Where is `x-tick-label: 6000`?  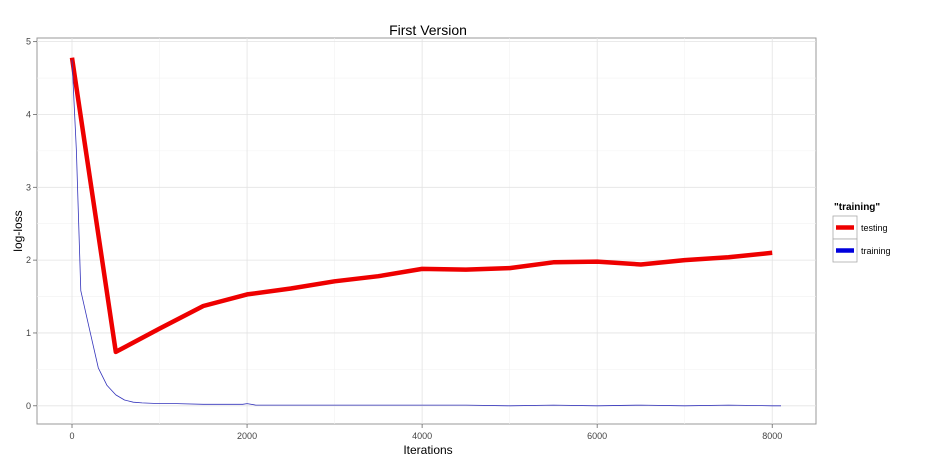
x-tick-label: 6000 is located at coordinates (597, 436).